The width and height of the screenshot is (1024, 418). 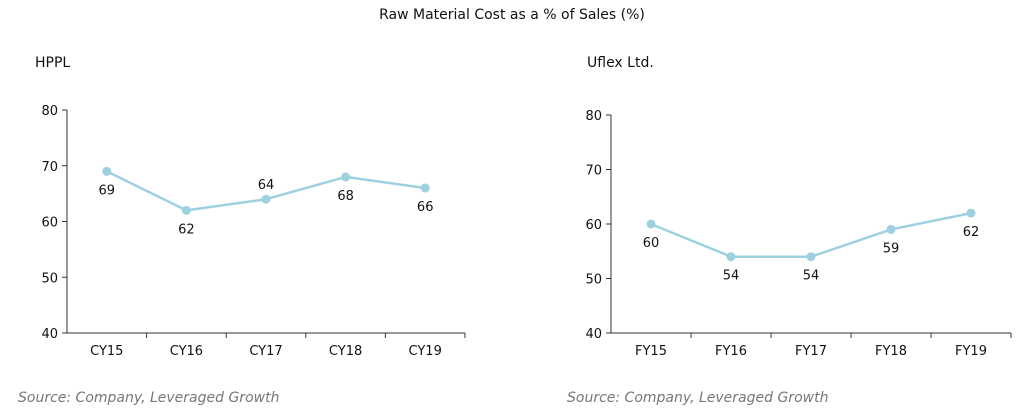 I want to click on x-tick-label: FY19, so click(x=971, y=351).